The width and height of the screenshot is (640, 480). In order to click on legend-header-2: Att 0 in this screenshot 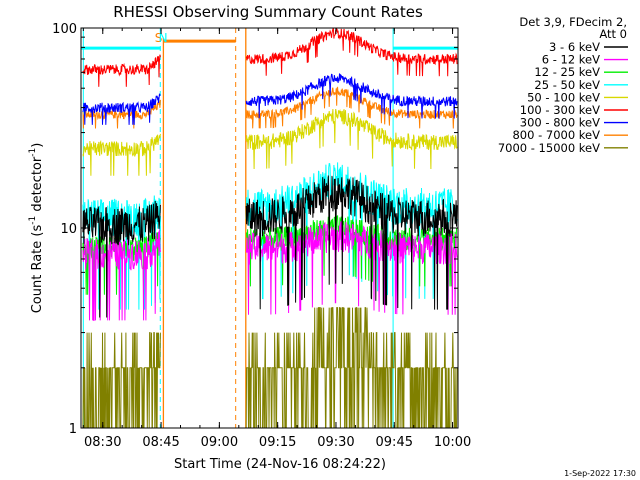, I will do `click(613, 34)`.